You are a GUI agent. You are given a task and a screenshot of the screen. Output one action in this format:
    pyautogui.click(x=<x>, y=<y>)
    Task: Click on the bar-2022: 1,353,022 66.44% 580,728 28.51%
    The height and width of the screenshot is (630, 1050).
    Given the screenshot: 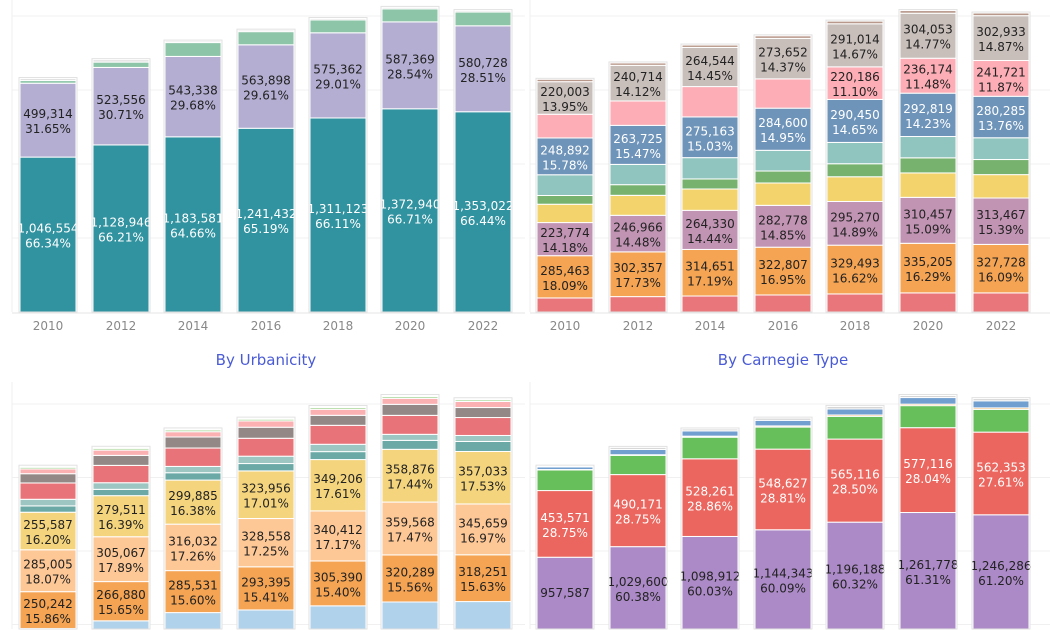 What is the action you would take?
    pyautogui.click(x=483, y=161)
    